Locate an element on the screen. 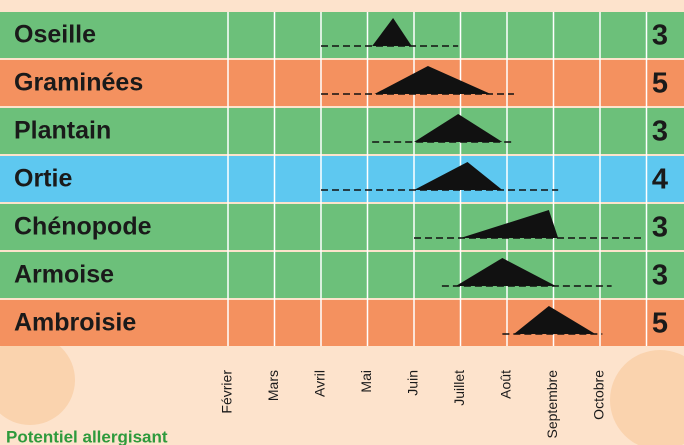  month-label: Octobre is located at coordinates (599, 395).